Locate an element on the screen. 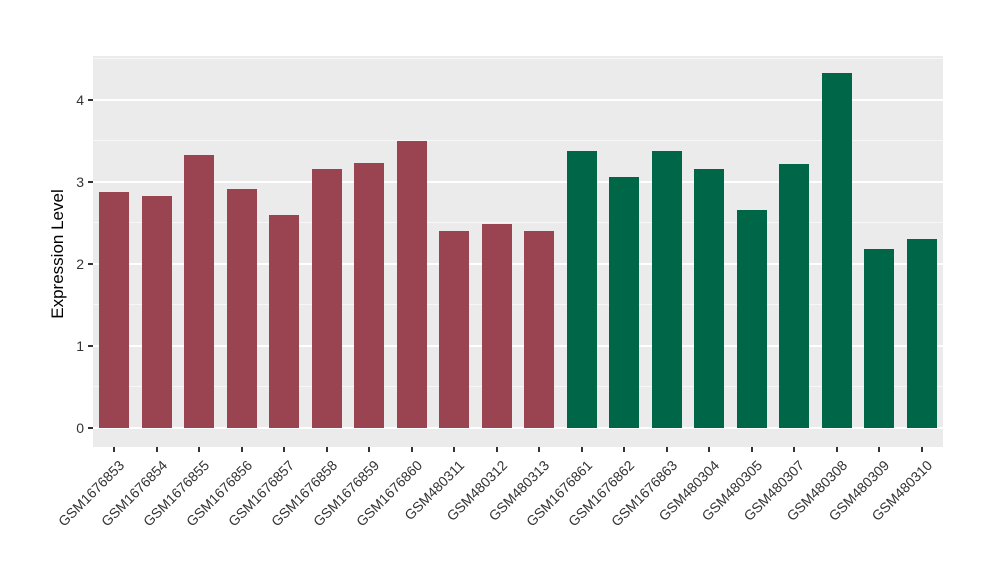 The image size is (1000, 580). bar-GSM480305 is located at coordinates (751, 318).